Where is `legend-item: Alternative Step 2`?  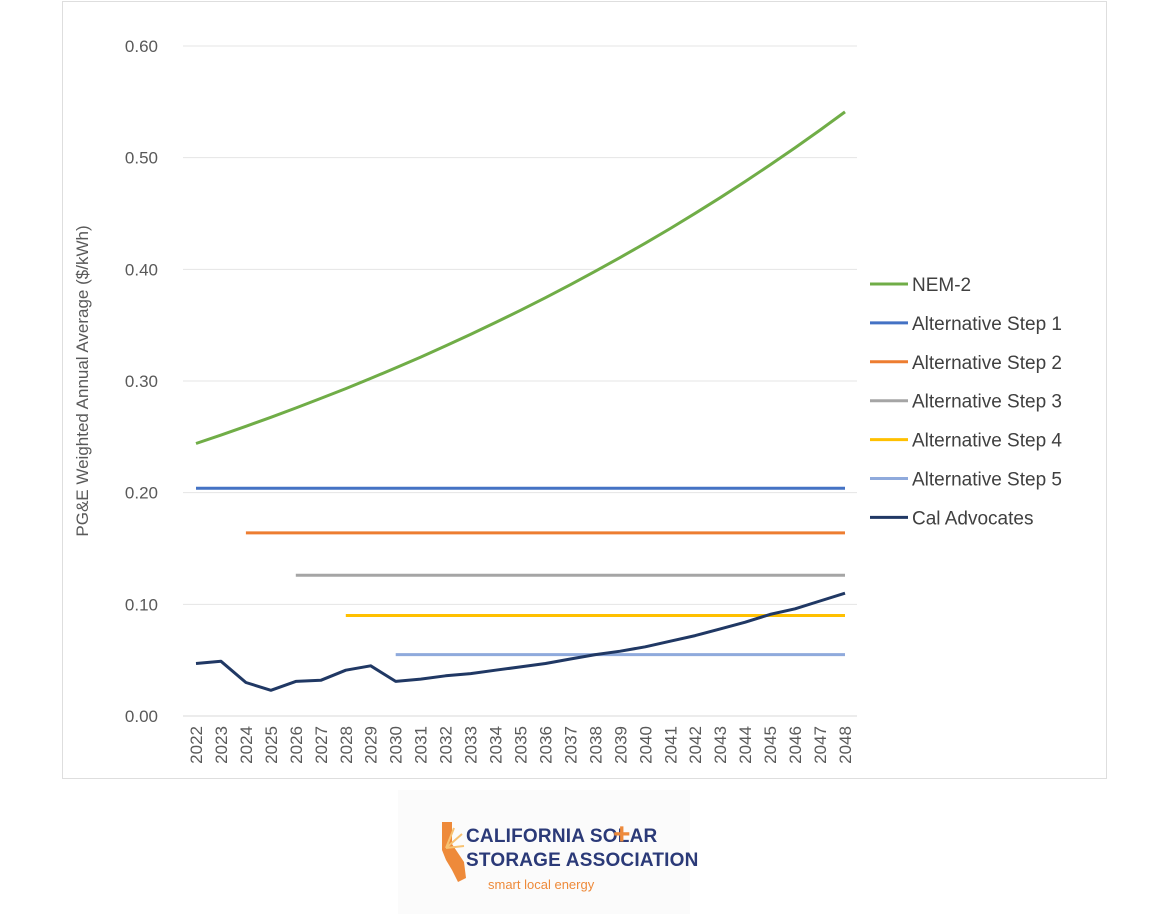 legend-item: Alternative Step 2 is located at coordinates (966, 363).